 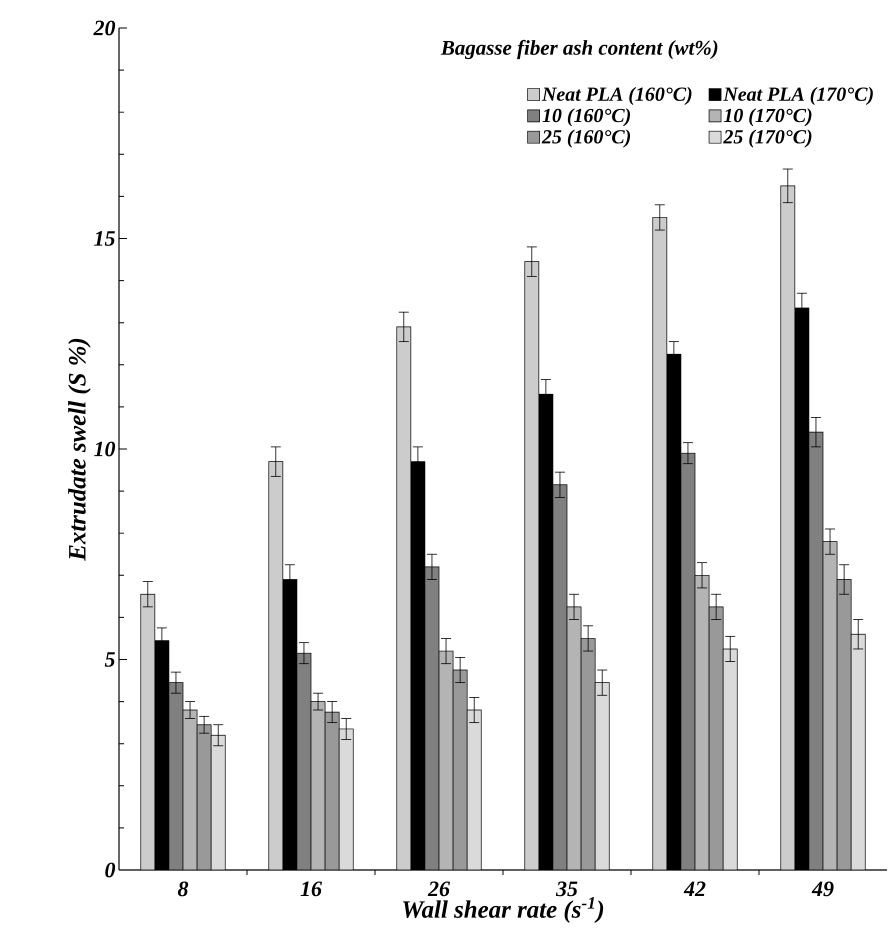 I want to click on y-tick-label: 15, so click(x=104, y=238).